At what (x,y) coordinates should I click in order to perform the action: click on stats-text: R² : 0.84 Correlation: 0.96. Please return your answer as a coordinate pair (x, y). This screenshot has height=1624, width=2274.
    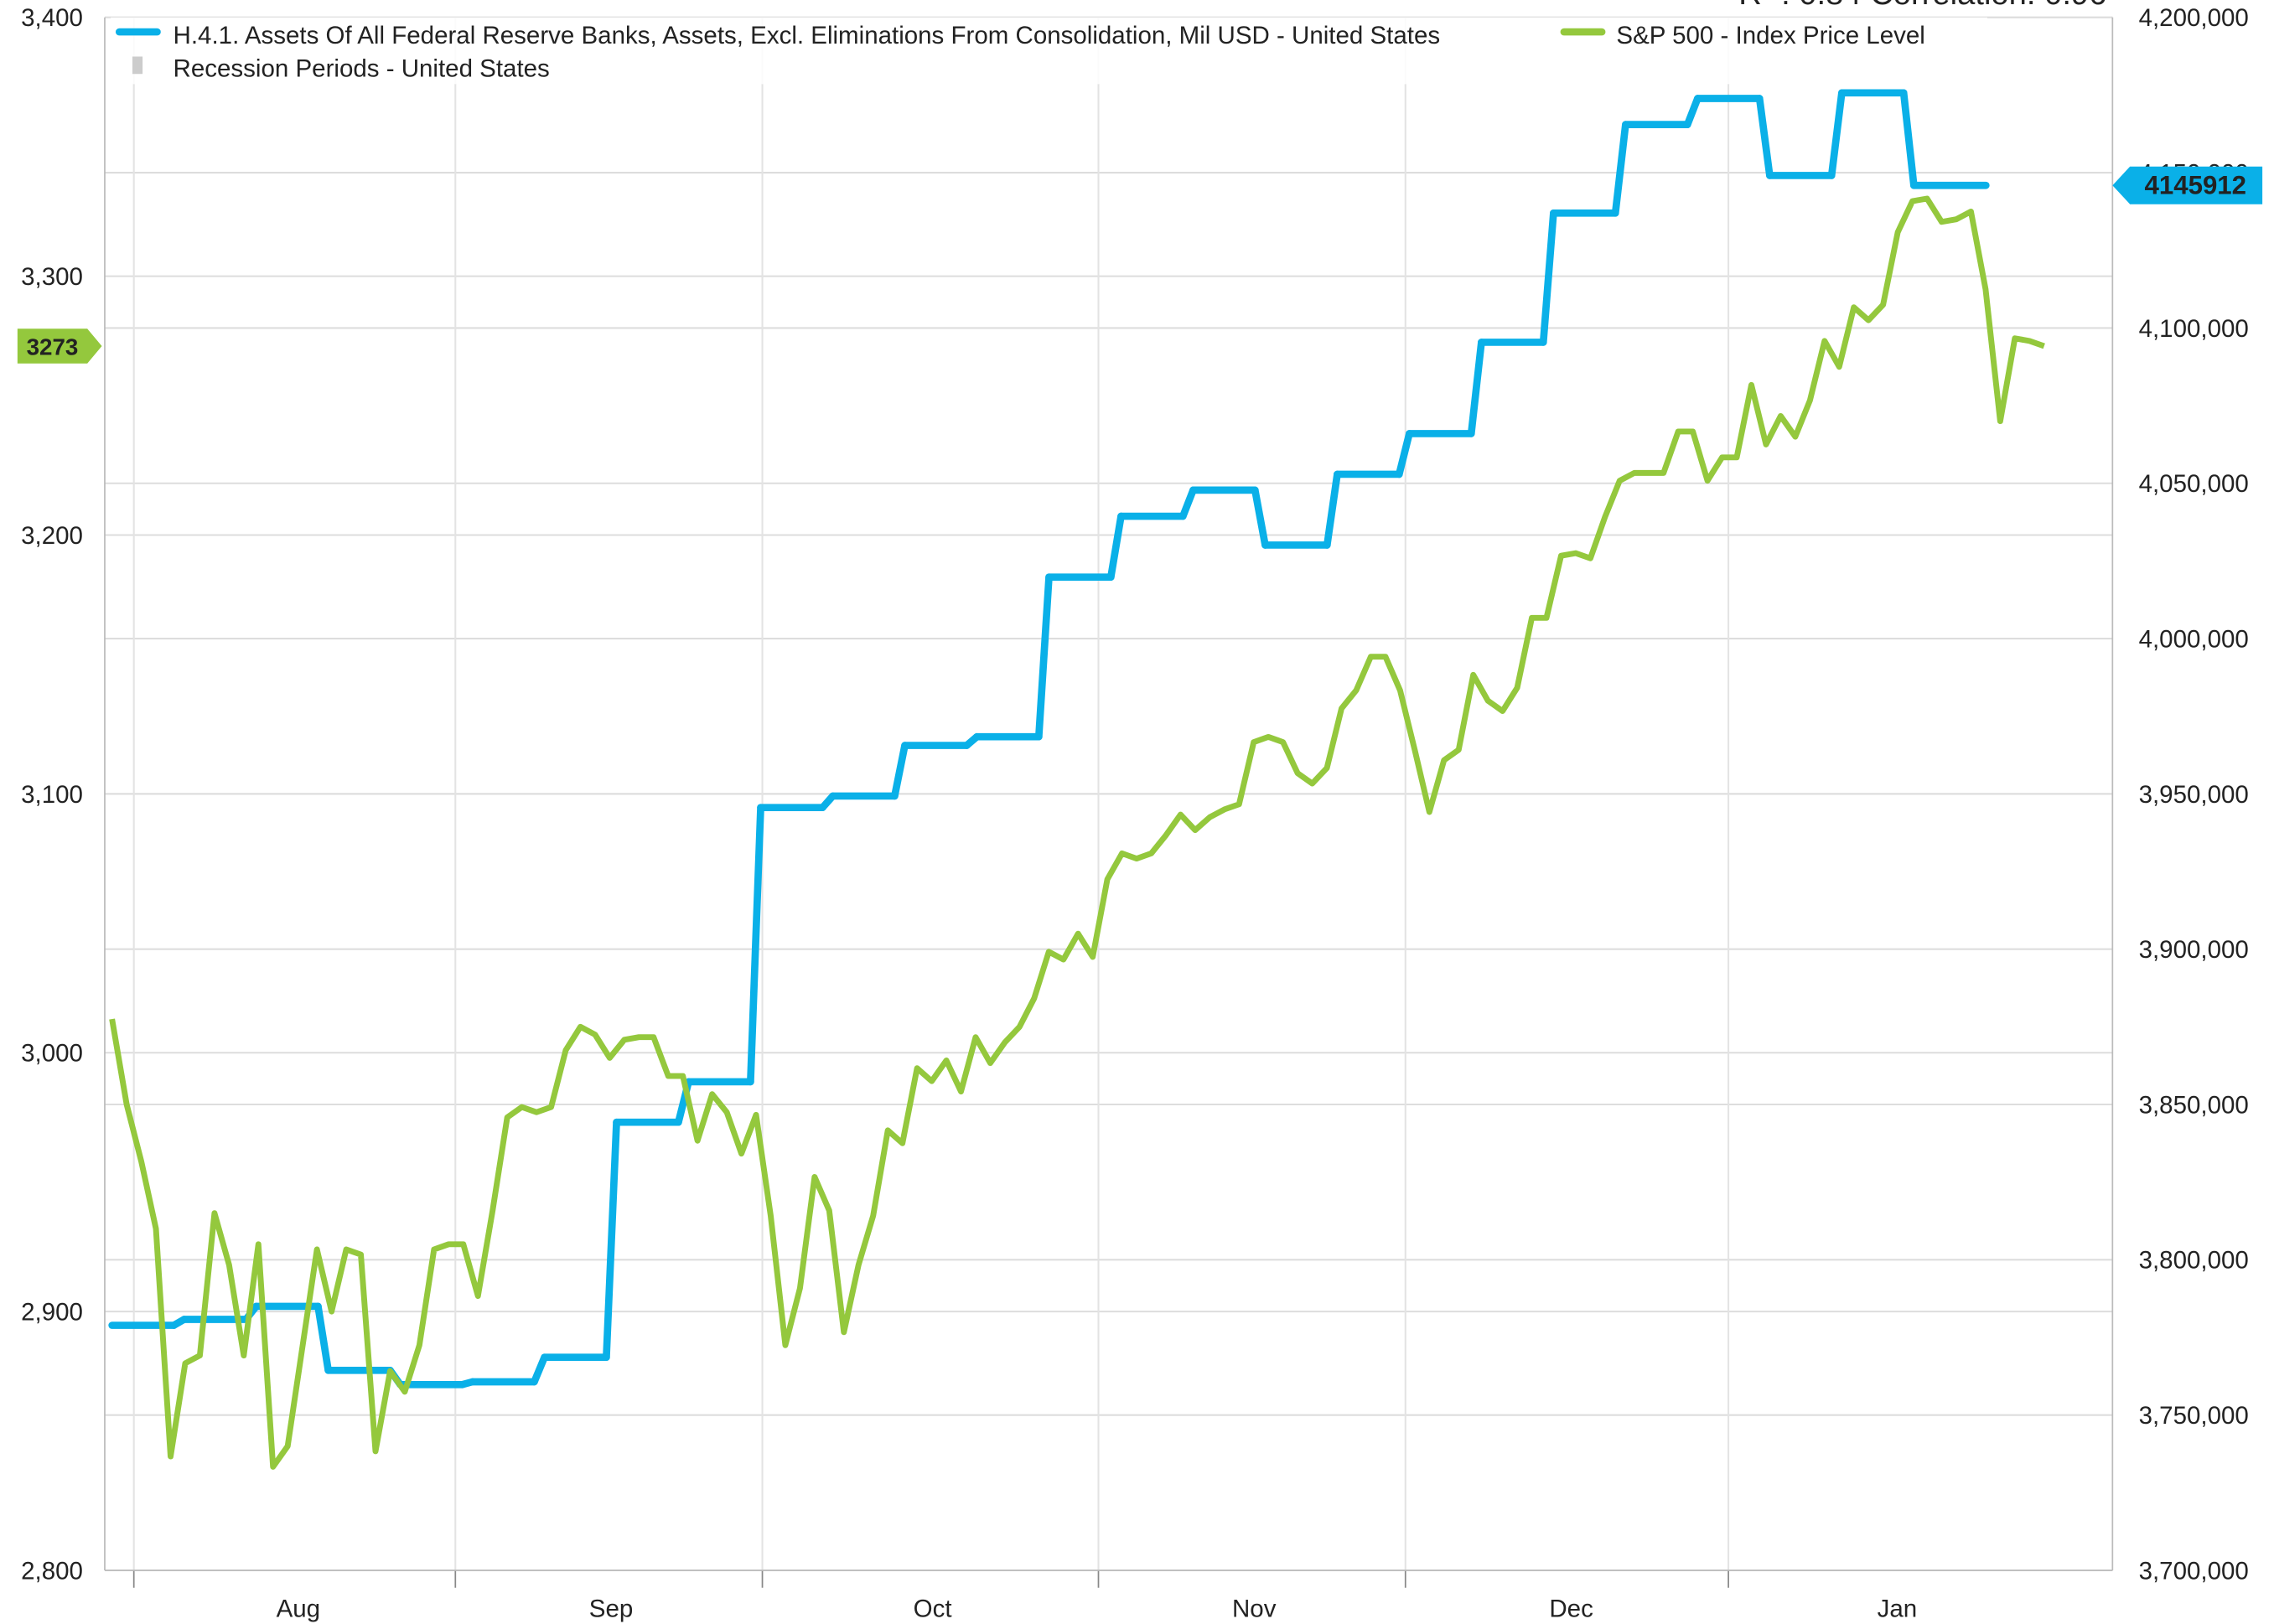
    Looking at the image, I should click on (1922, 6).